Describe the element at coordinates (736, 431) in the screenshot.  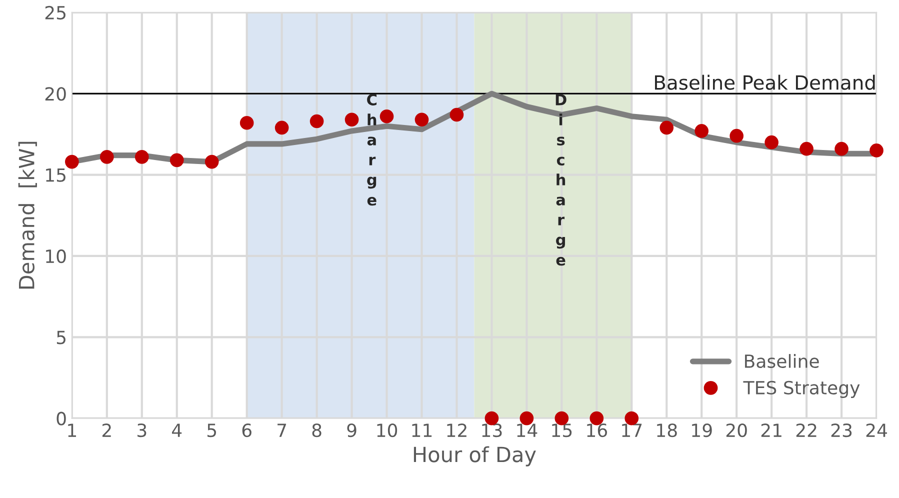
I see `x-tick-label: 20` at that location.